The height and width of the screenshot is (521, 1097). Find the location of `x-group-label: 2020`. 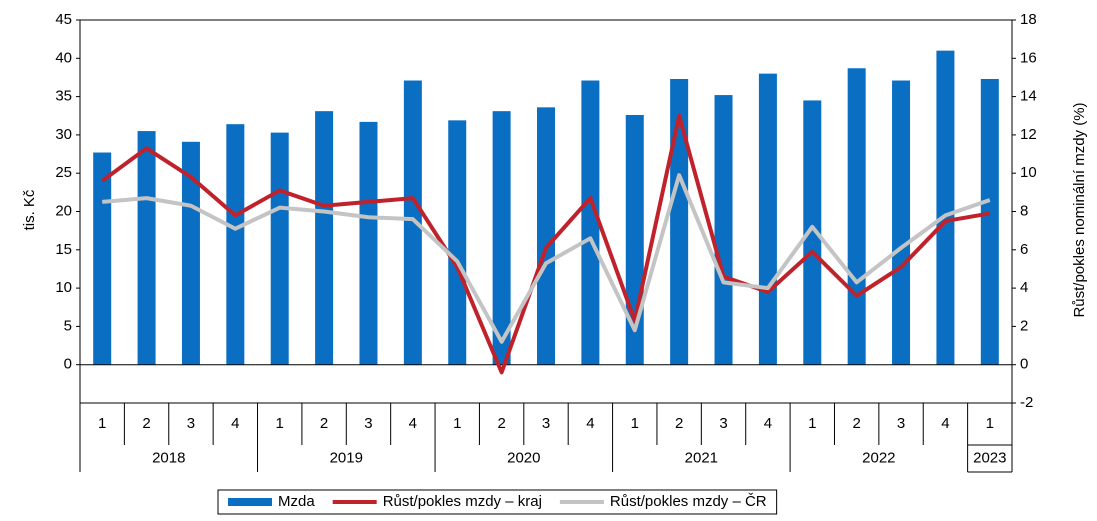

x-group-label: 2020 is located at coordinates (523, 457).